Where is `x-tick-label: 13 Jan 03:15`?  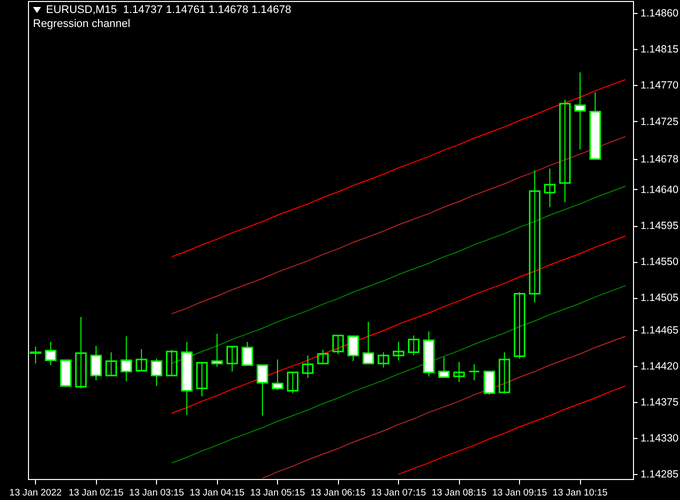 x-tick-label: 13 Jan 03:15 is located at coordinates (156, 493).